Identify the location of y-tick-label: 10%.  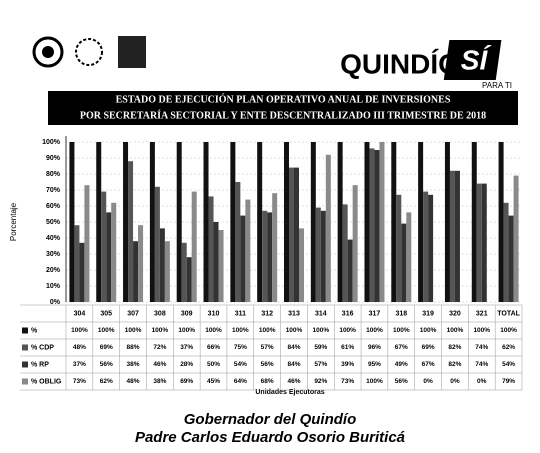
(53, 286).